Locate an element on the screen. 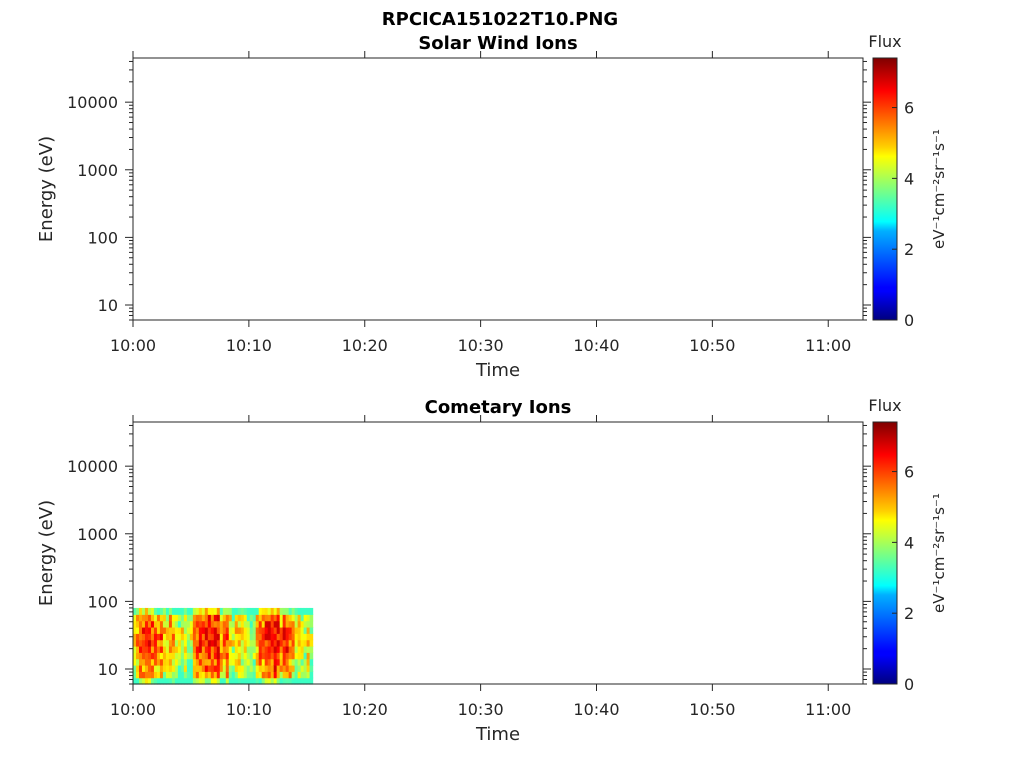  y-tick-label: 10 is located at coordinates (108, 305).